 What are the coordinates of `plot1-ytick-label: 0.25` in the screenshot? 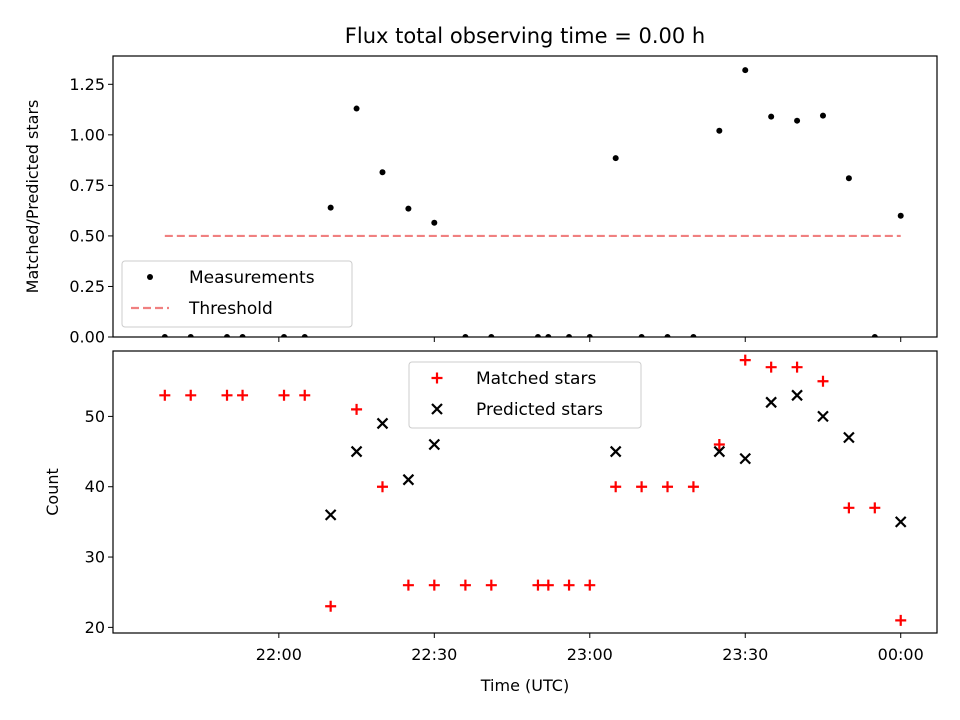 It's located at (87, 286).